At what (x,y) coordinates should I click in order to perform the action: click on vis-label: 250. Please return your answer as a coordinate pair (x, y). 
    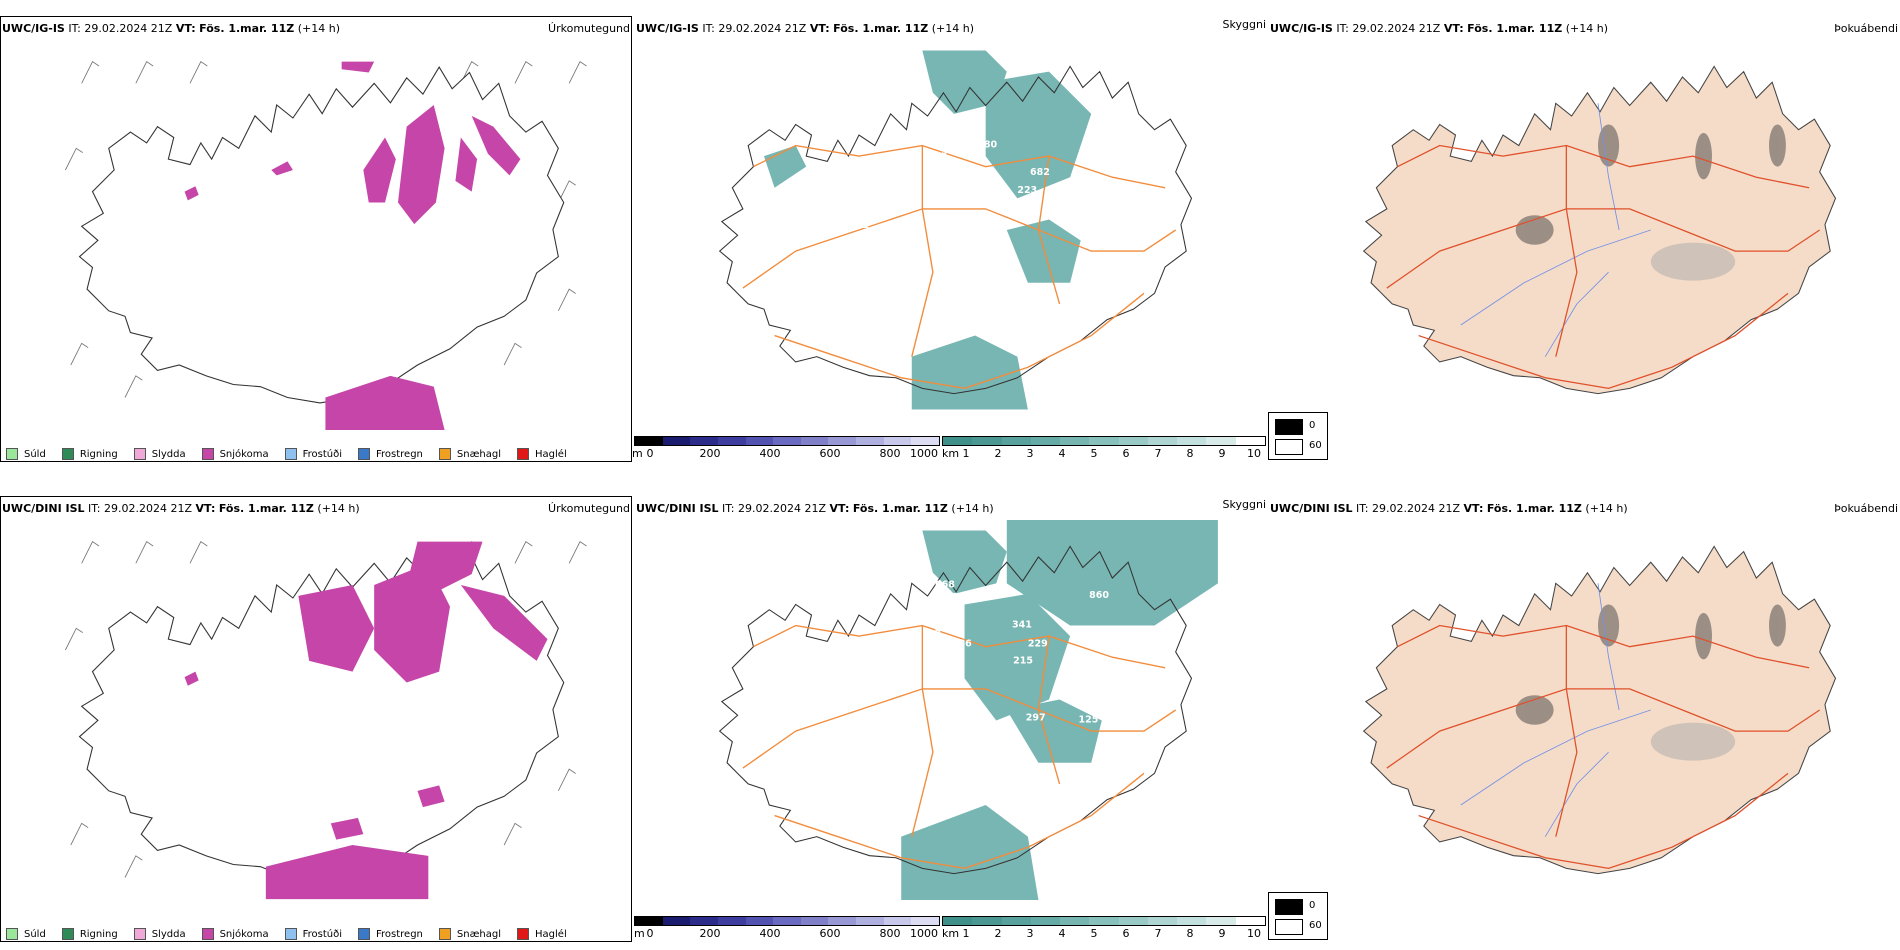
    Looking at the image, I should click on (949, 219).